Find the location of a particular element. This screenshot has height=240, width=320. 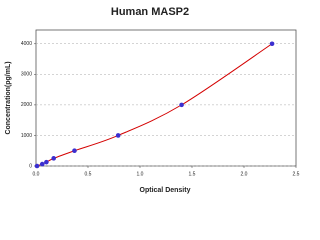

x-axis-label: Optical Density is located at coordinates (165, 190).